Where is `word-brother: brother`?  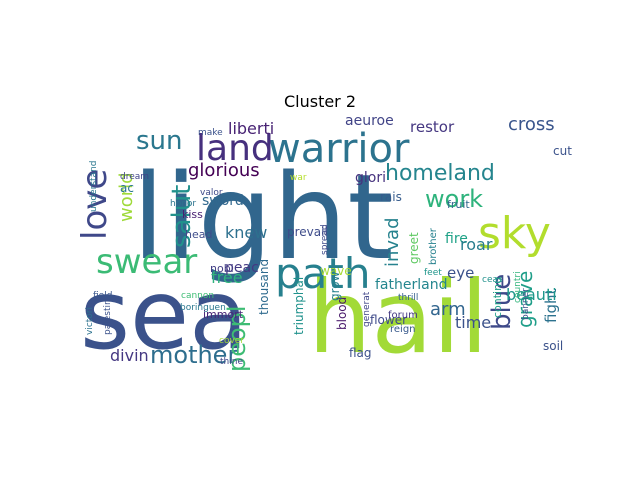
word-brother: brother is located at coordinates (433, 246).